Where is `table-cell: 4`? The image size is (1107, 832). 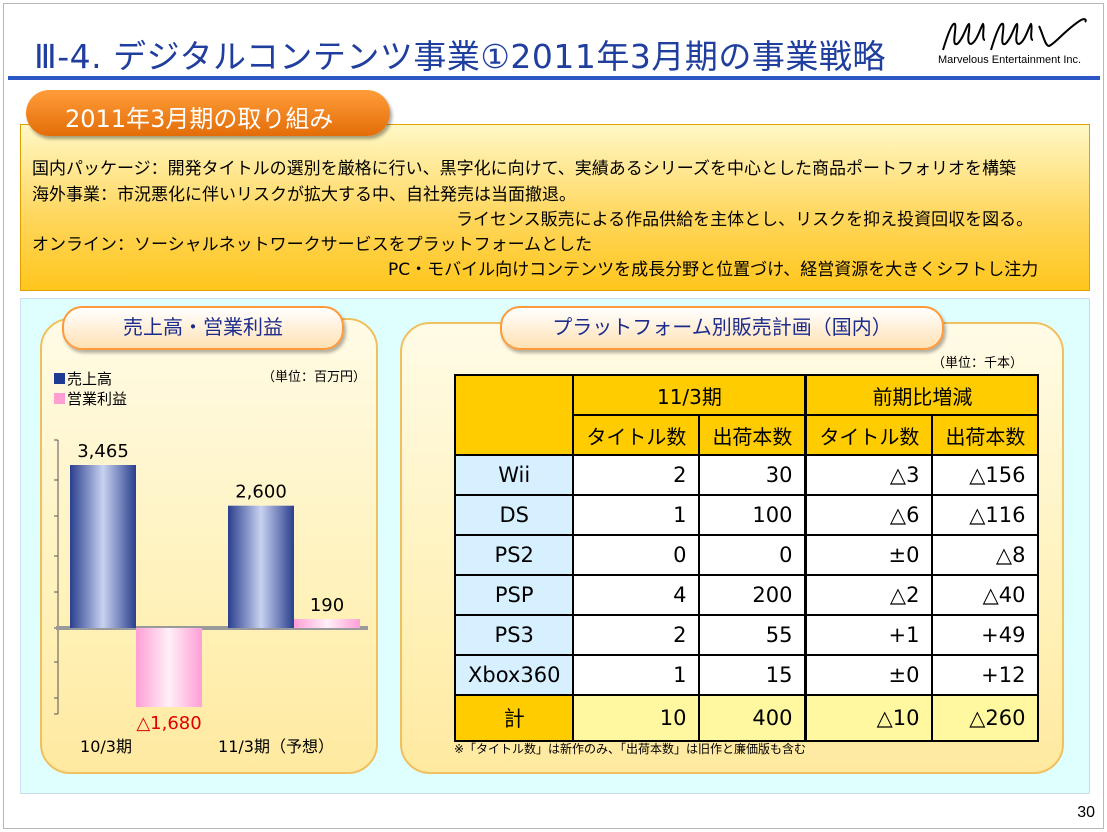
table-cell: 4 is located at coordinates (636, 595).